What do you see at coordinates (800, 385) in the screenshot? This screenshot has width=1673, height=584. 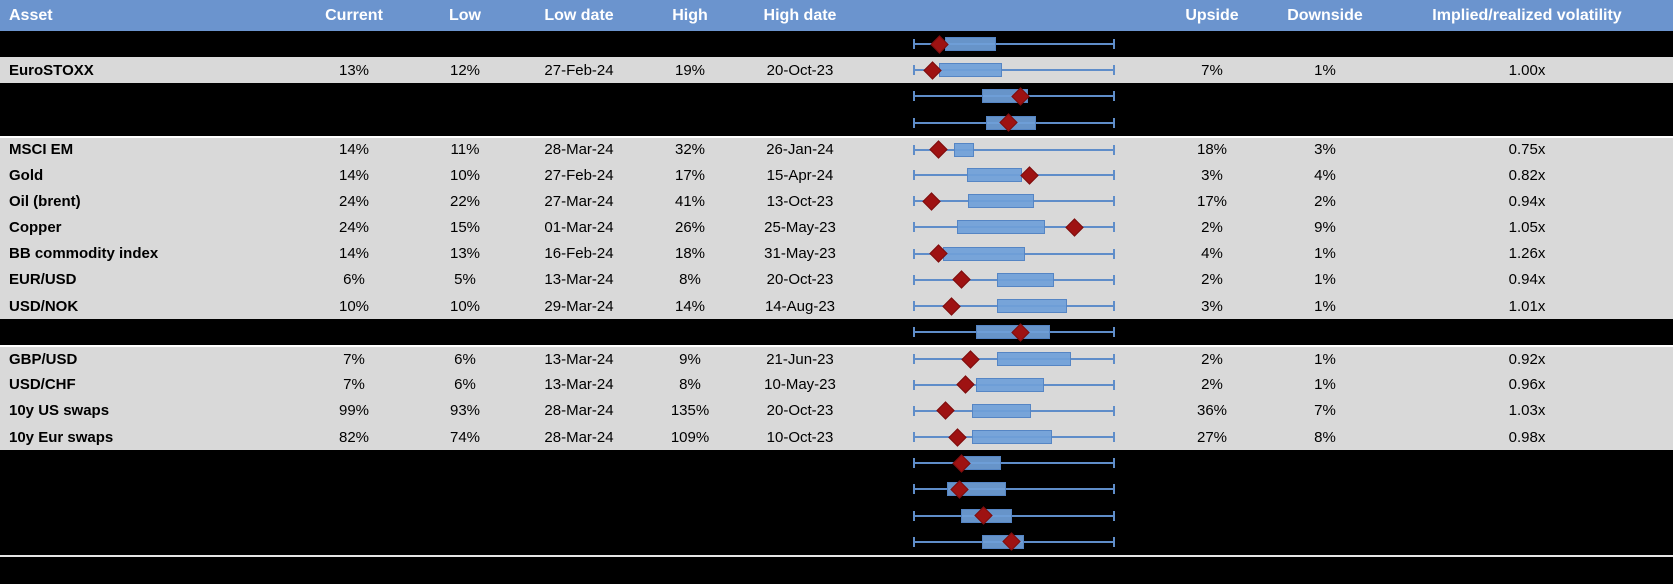 I see `cell-high_date: 10-May-23` at bounding box center [800, 385].